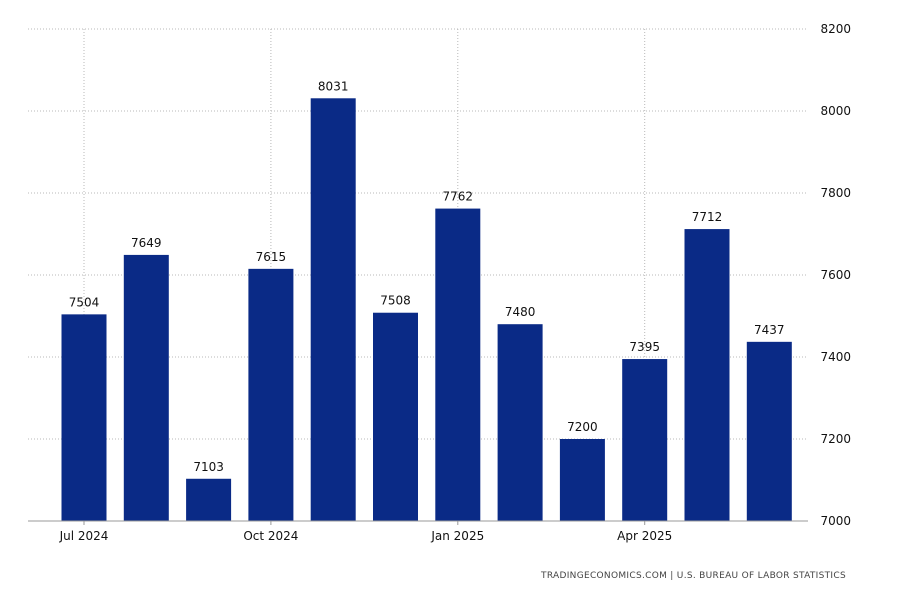 This screenshot has height=600, width=900. What do you see at coordinates (270, 536) in the screenshot?
I see `x-tick-label: Oct 2024` at bounding box center [270, 536].